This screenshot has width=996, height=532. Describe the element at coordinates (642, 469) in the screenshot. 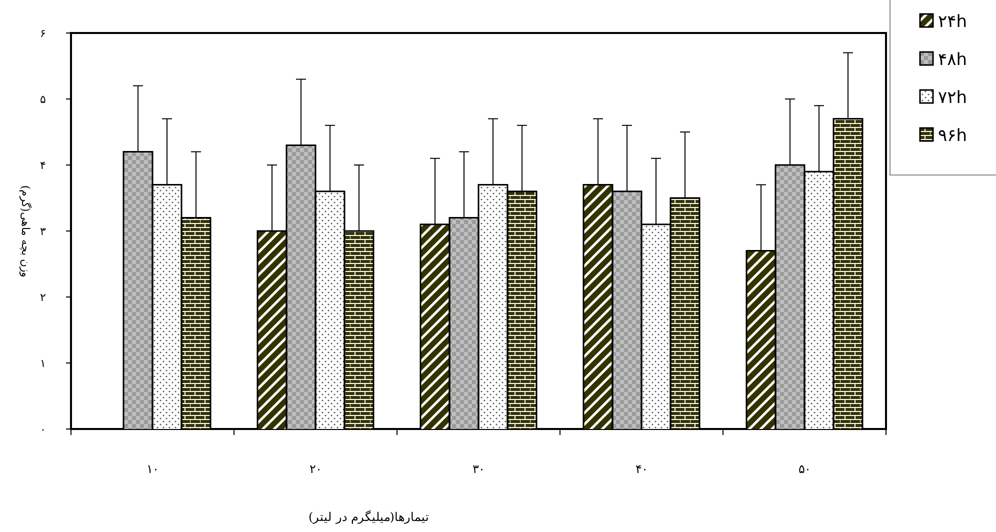

I see `x-tick-label: ۴۰` at that location.